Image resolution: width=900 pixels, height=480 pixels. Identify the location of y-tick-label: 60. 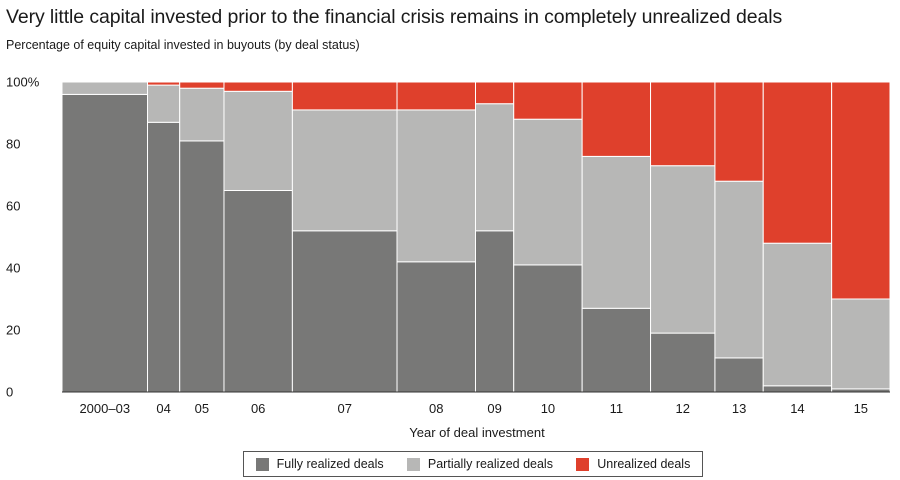
(13, 206).